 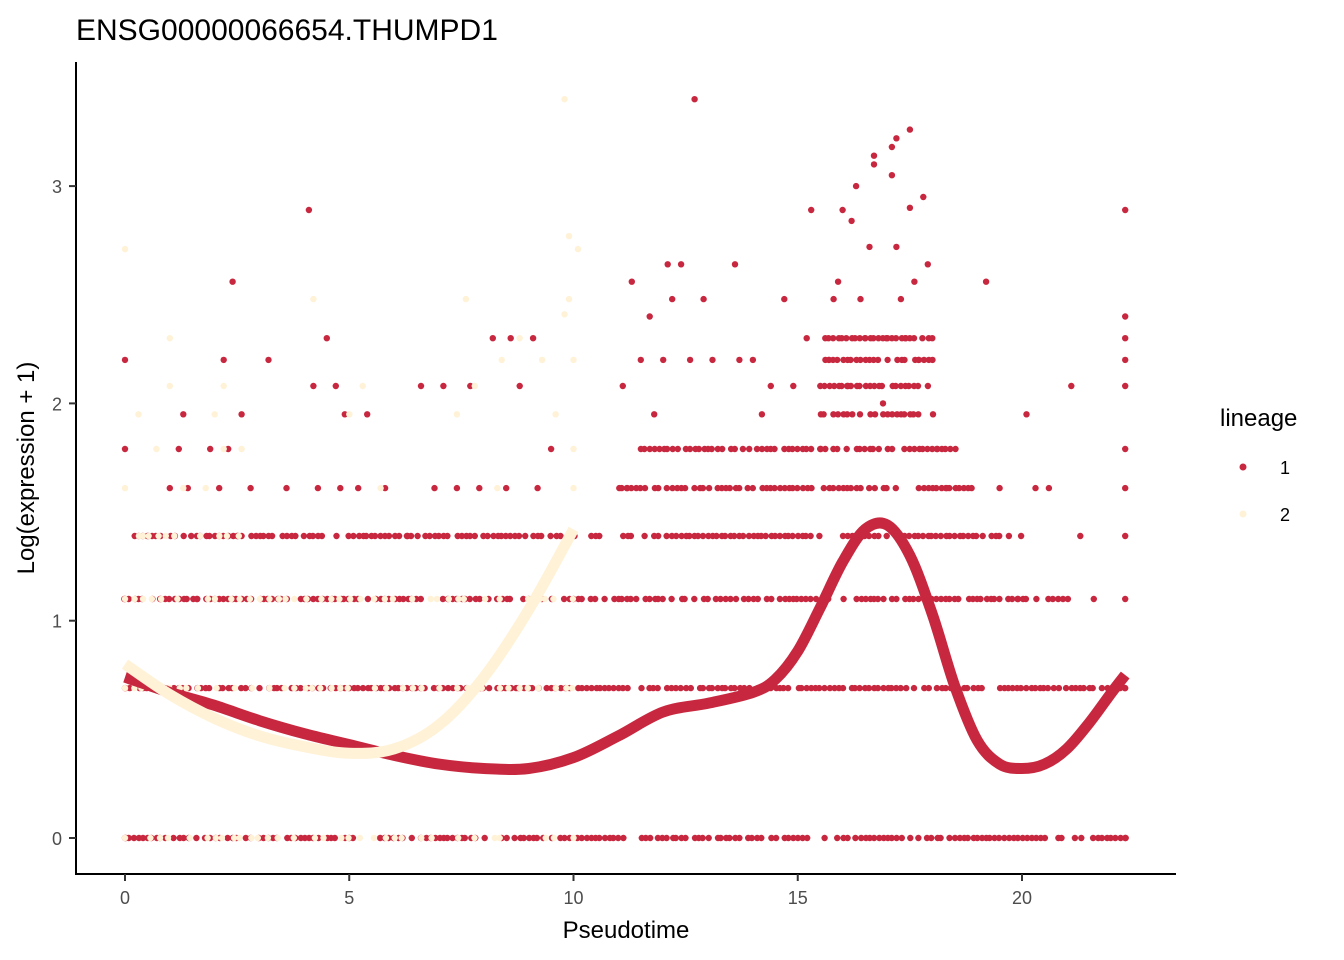 I want to click on legend: lineage 1 2, so click(x=1258, y=465).